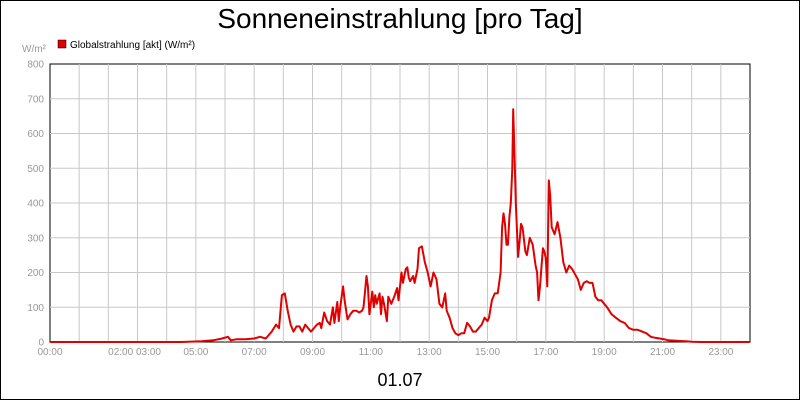 The image size is (800, 400). What do you see at coordinates (254, 352) in the screenshot?
I see `x-tick-label: 07:00` at bounding box center [254, 352].